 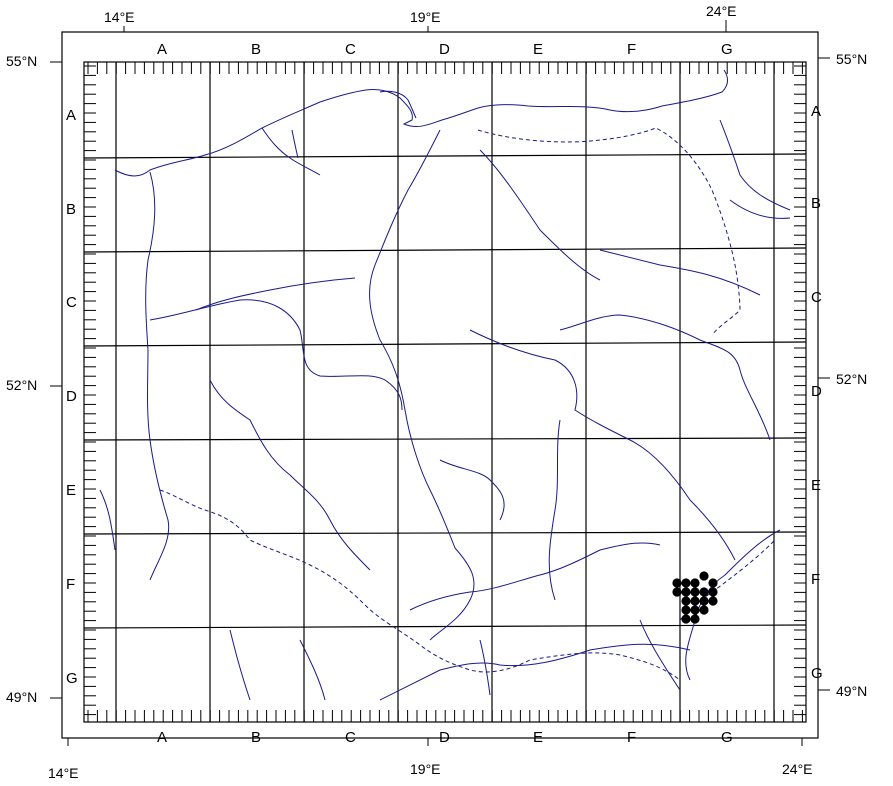 What do you see at coordinates (275, 294) in the screenshot?
I see `noteć-river` at bounding box center [275, 294].